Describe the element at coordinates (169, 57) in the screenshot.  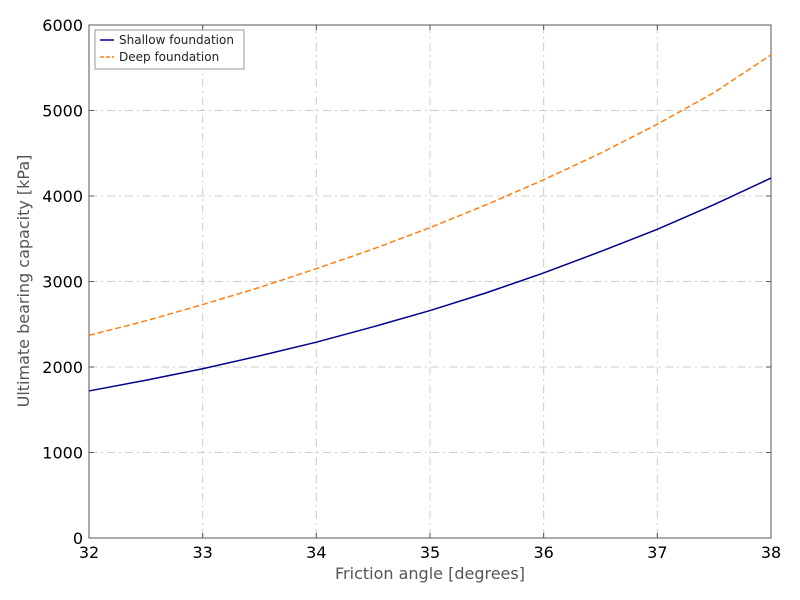
I see `legend-label: Deep foundation` at that location.